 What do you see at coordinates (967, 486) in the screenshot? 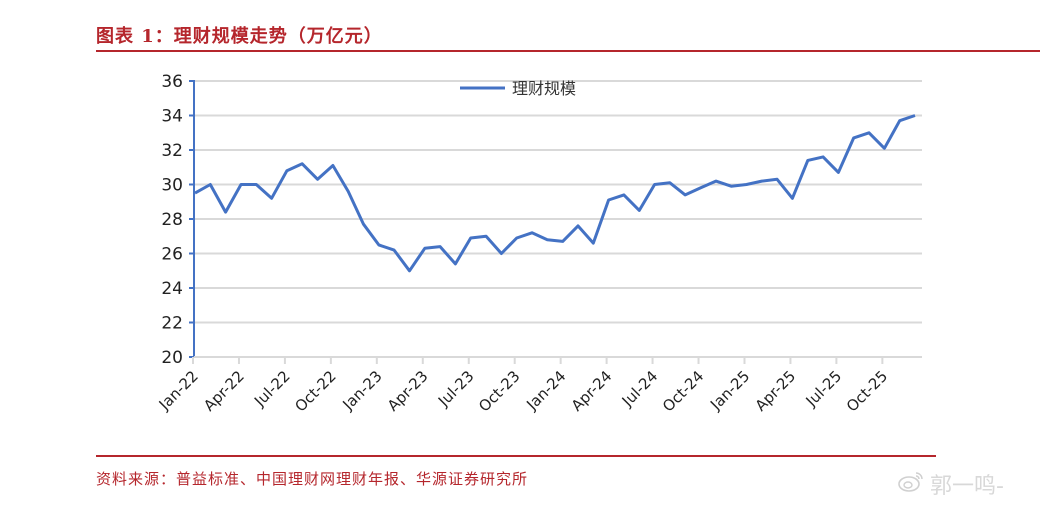
I see `watermark: 郭一鸣-` at bounding box center [967, 486].